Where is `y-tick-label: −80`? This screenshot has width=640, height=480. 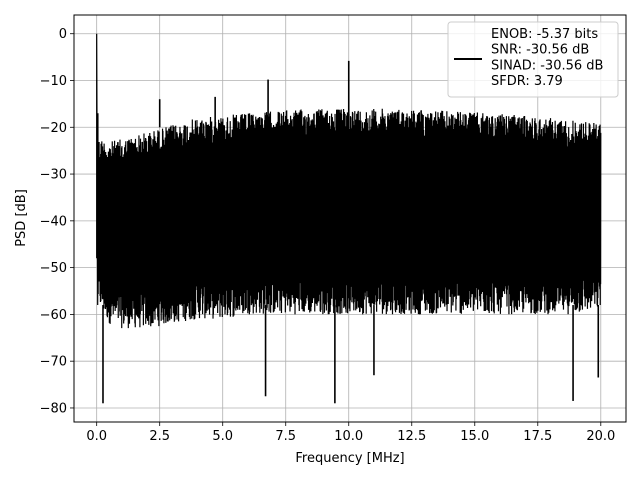
y-tick-label: −80 is located at coordinates (53, 408).